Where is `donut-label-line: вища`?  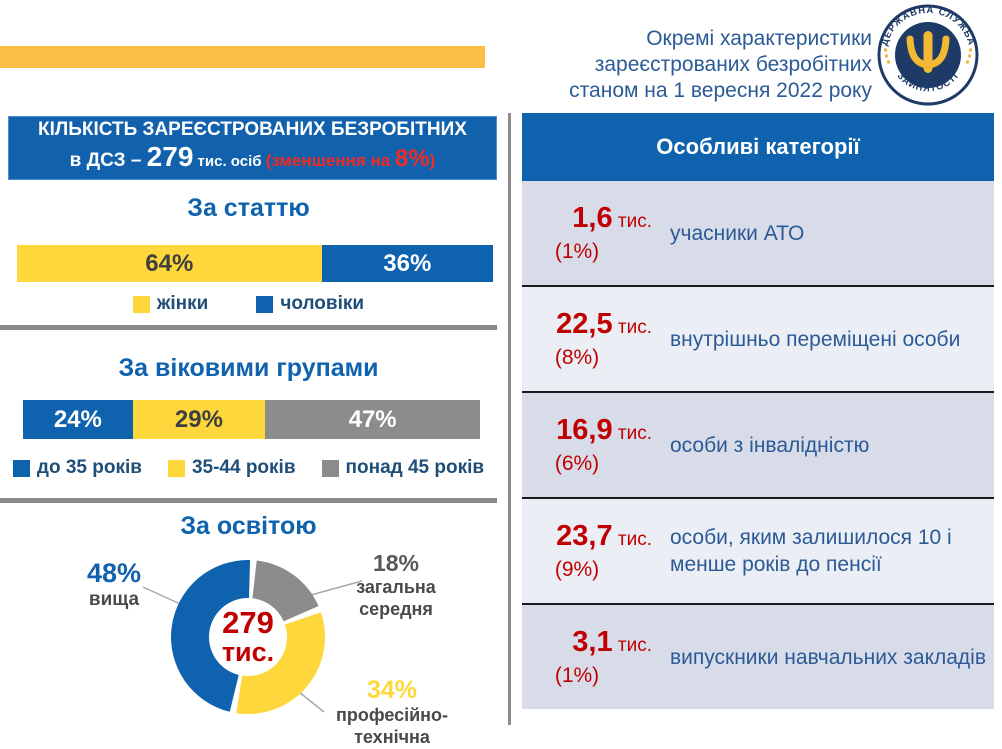
donut-label-line: вища is located at coordinates (114, 599).